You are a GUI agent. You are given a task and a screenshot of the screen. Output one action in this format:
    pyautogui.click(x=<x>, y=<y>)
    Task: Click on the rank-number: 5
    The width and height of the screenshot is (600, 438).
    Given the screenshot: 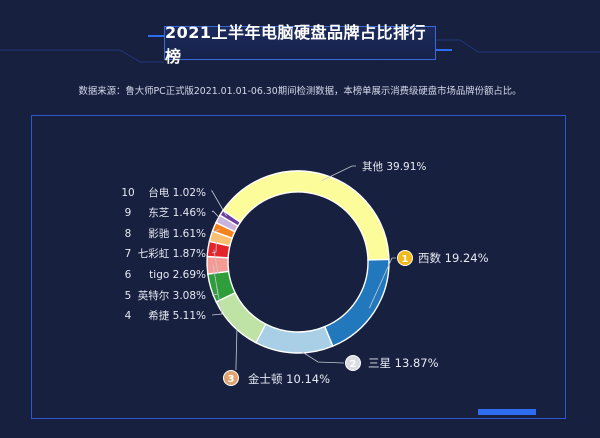 What is the action you would take?
    pyautogui.click(x=128, y=296)
    